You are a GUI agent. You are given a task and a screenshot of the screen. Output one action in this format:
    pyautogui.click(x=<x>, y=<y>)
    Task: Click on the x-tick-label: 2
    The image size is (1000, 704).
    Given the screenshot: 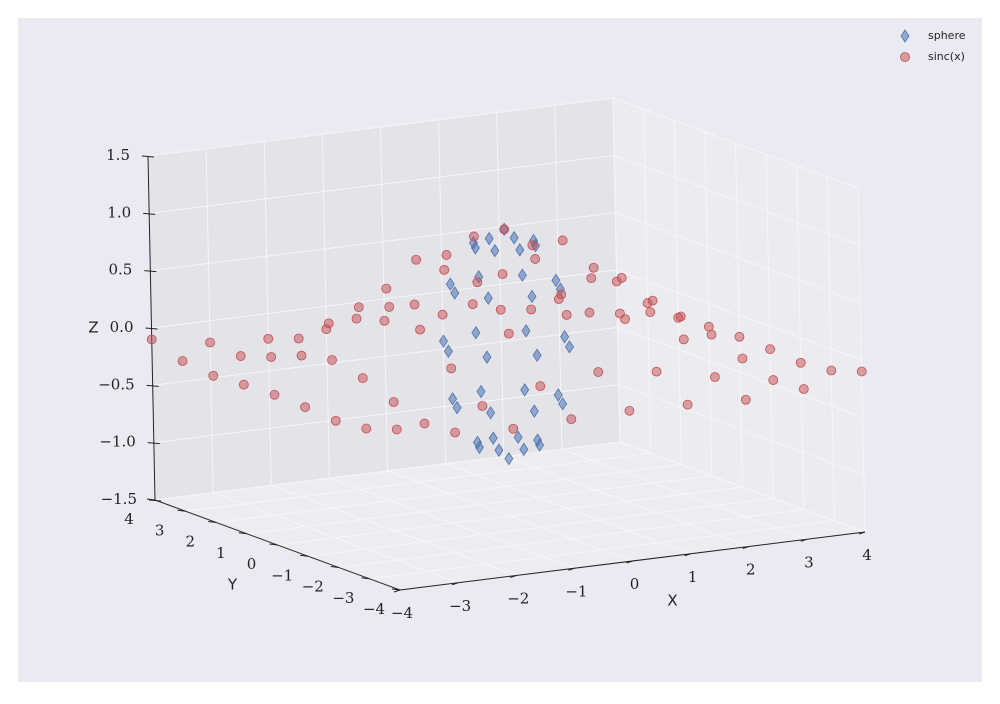 What is the action you would take?
    pyautogui.click(x=751, y=570)
    